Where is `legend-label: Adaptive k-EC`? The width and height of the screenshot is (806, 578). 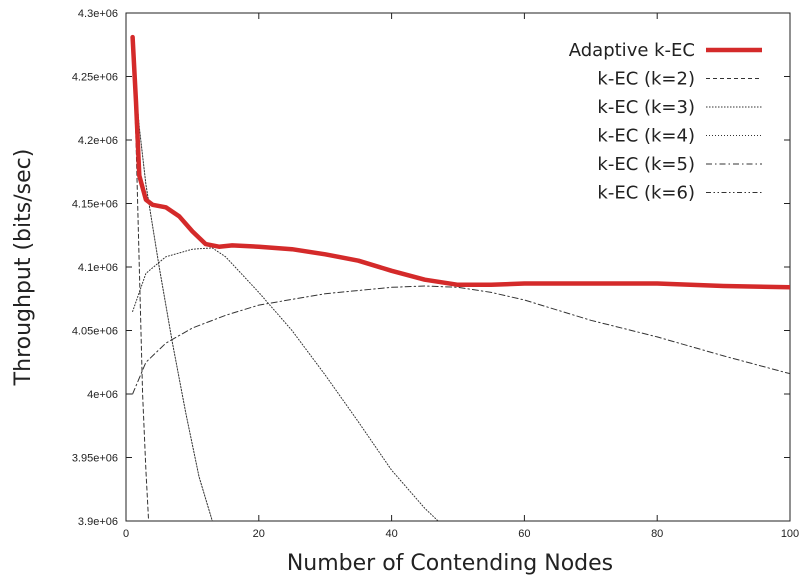 legend-label: Adaptive k-EC is located at coordinates (632, 50).